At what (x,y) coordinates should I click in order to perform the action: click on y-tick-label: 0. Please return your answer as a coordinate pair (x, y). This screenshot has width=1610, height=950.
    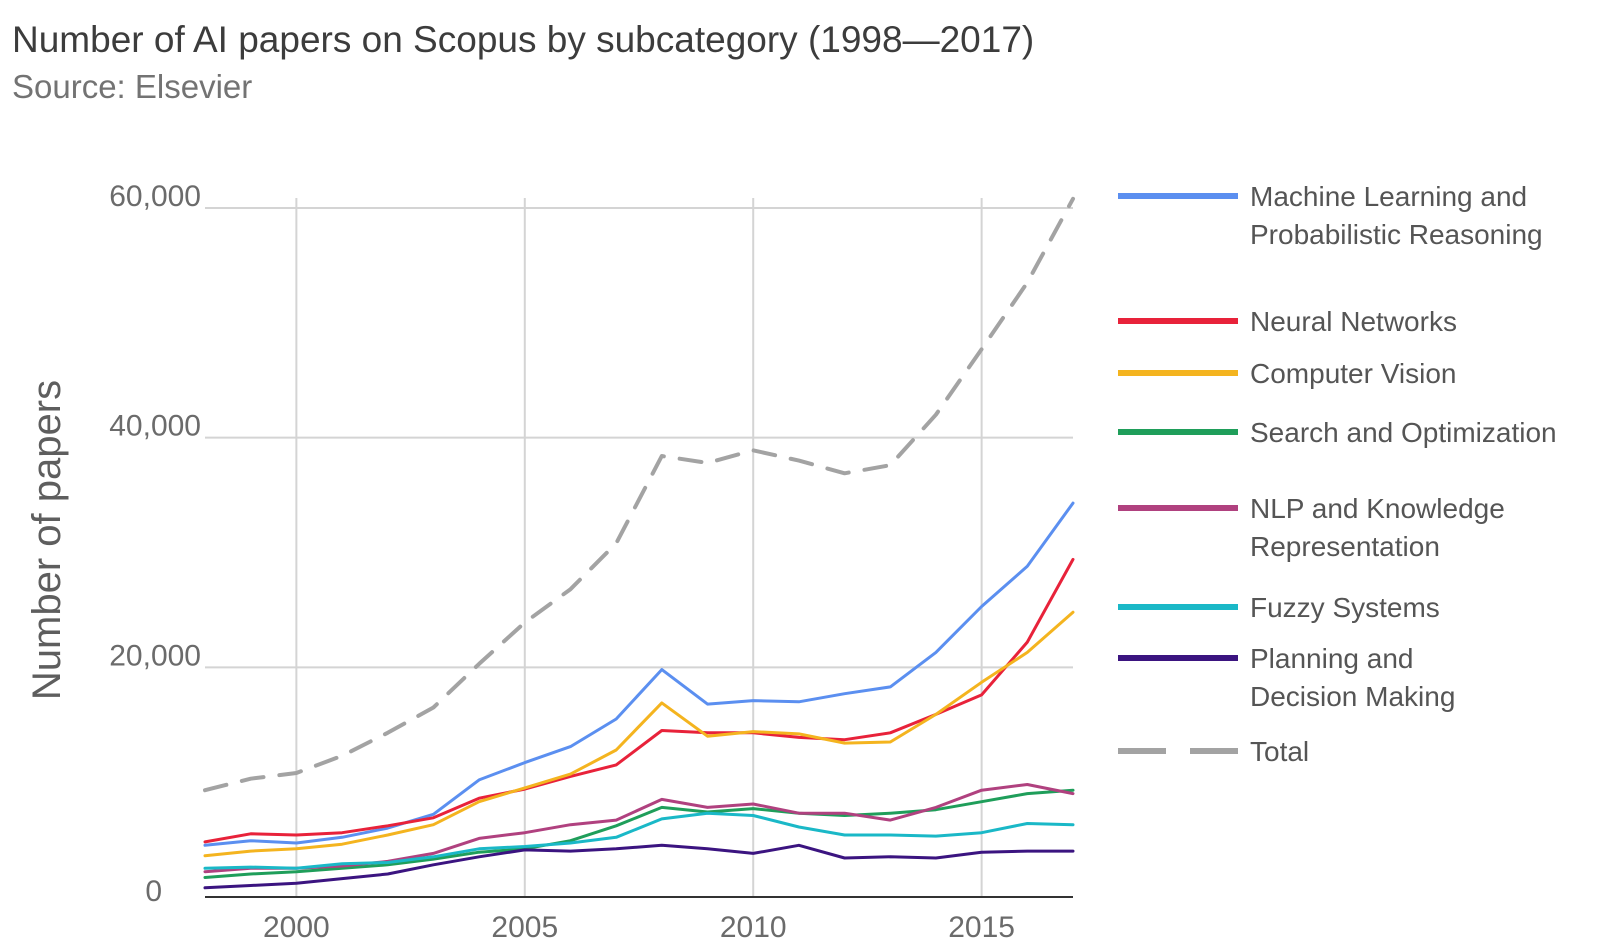
    Looking at the image, I should click on (153, 891).